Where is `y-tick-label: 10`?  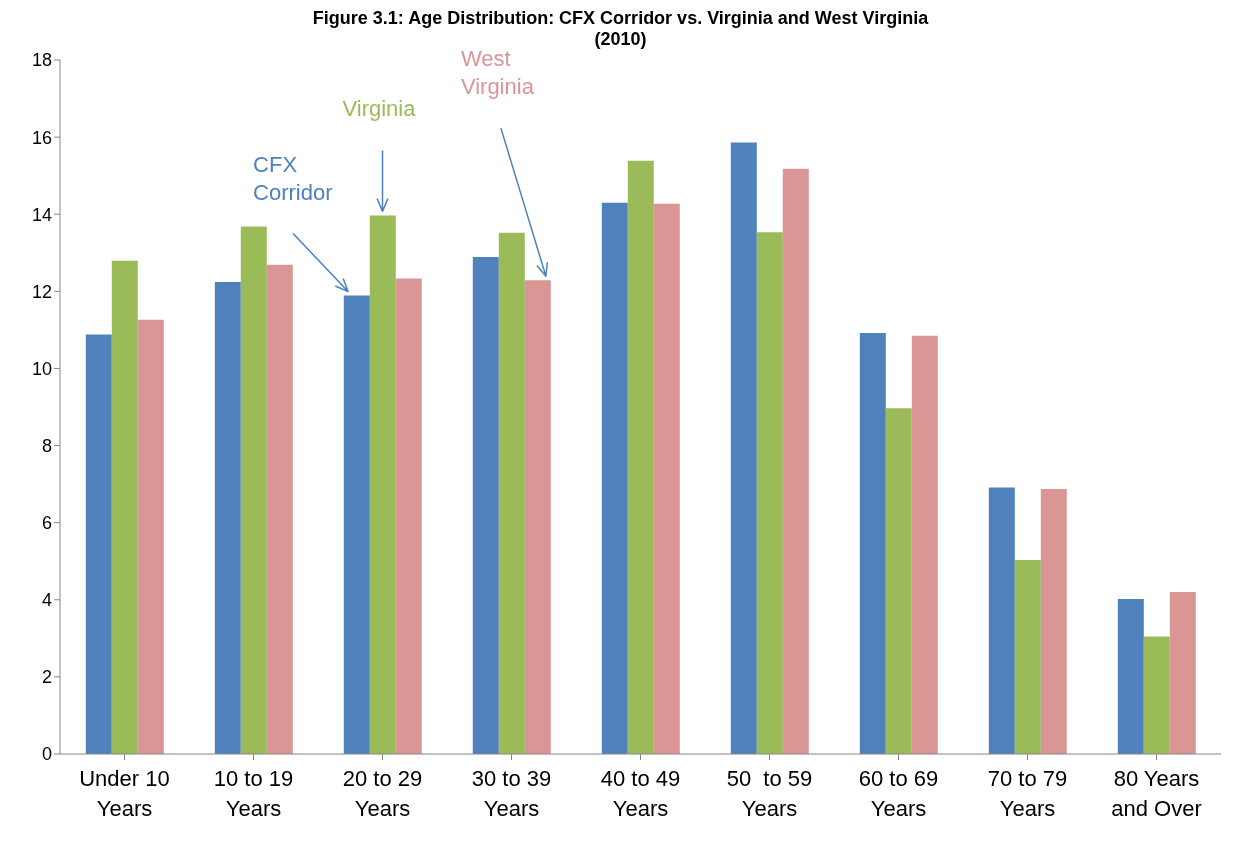
y-tick-label: 10 is located at coordinates (41, 368).